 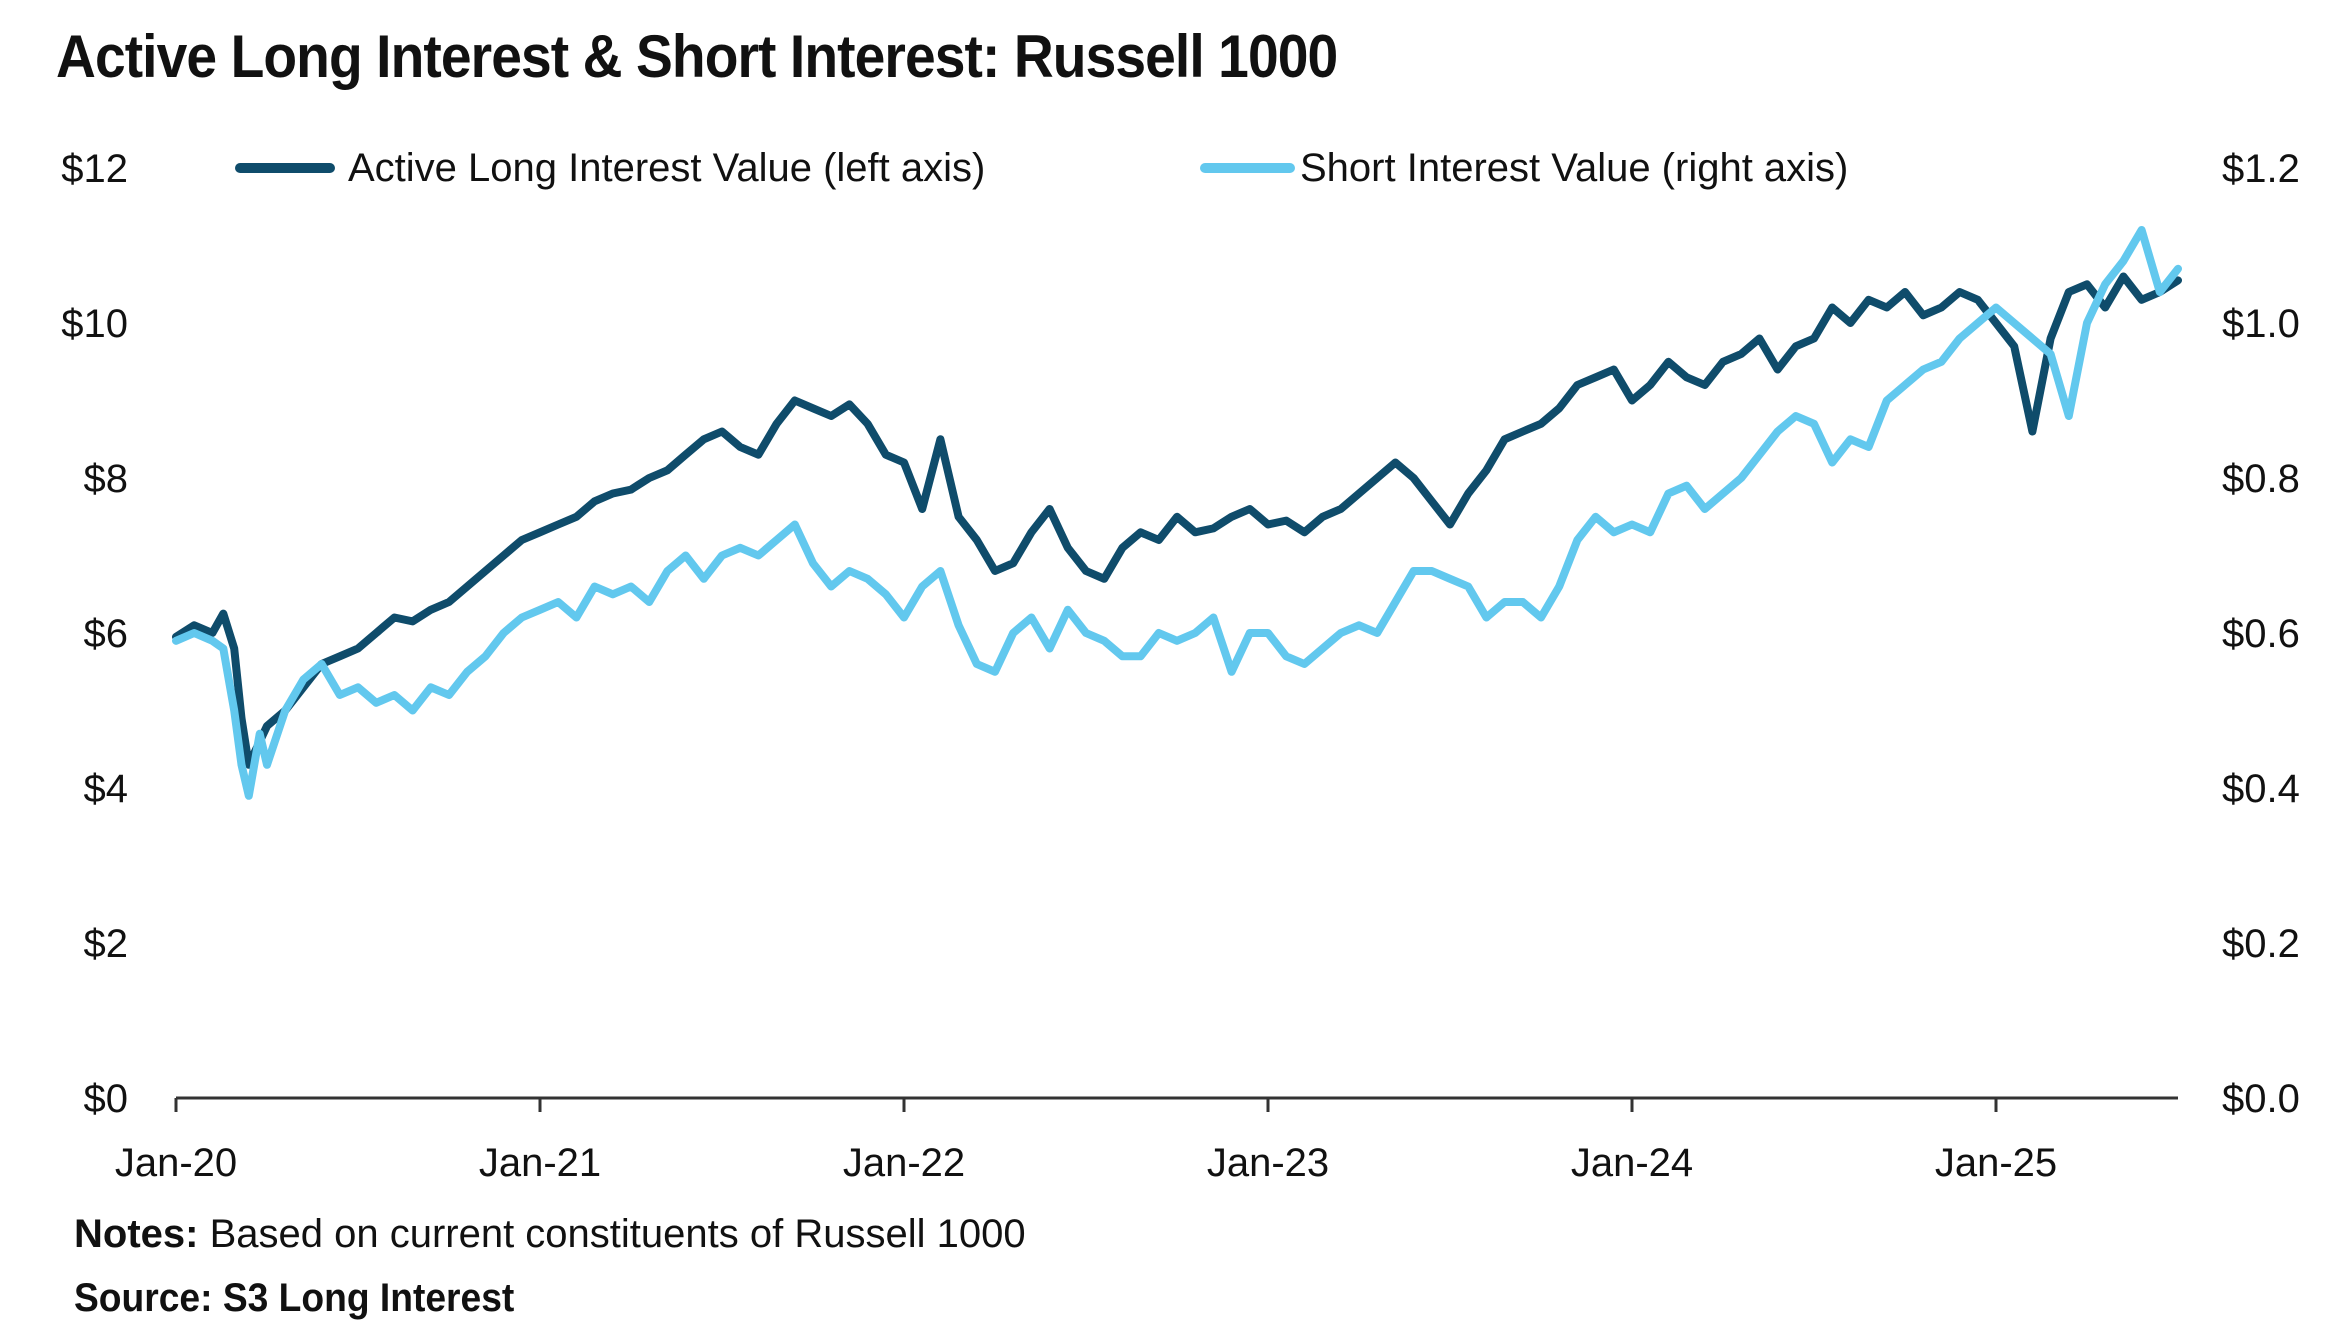 What do you see at coordinates (2261, 169) in the screenshot?
I see `right-tick-label: $1.2` at bounding box center [2261, 169].